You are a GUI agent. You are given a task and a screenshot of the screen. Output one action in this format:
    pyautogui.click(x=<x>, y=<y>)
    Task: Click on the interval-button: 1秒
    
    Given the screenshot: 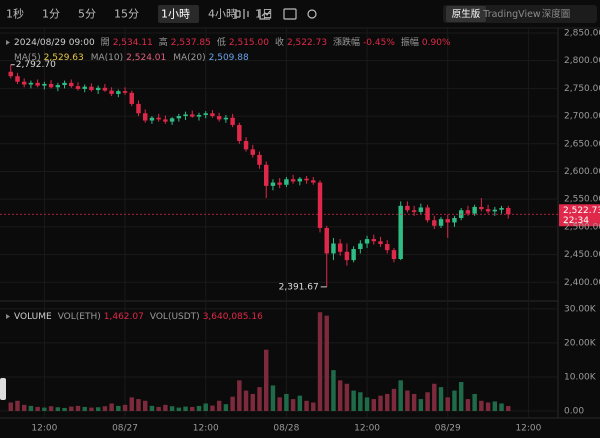 What is the action you would take?
    pyautogui.click(x=15, y=14)
    